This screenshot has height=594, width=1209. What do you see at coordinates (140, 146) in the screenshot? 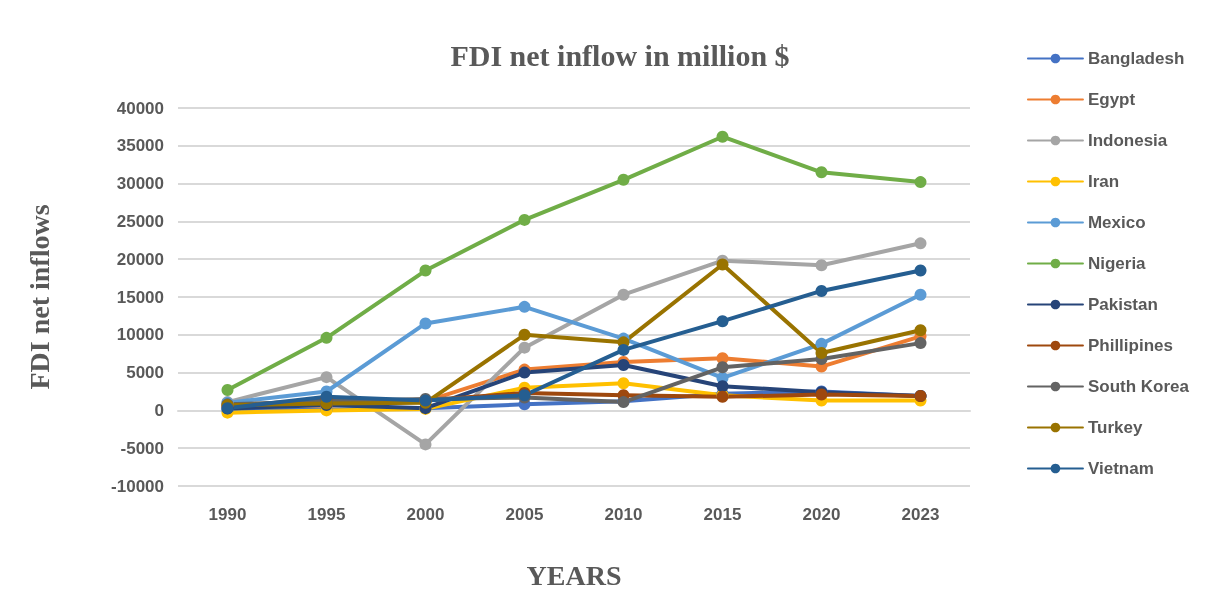
I see `y-tick-label: 35000` at bounding box center [140, 146].